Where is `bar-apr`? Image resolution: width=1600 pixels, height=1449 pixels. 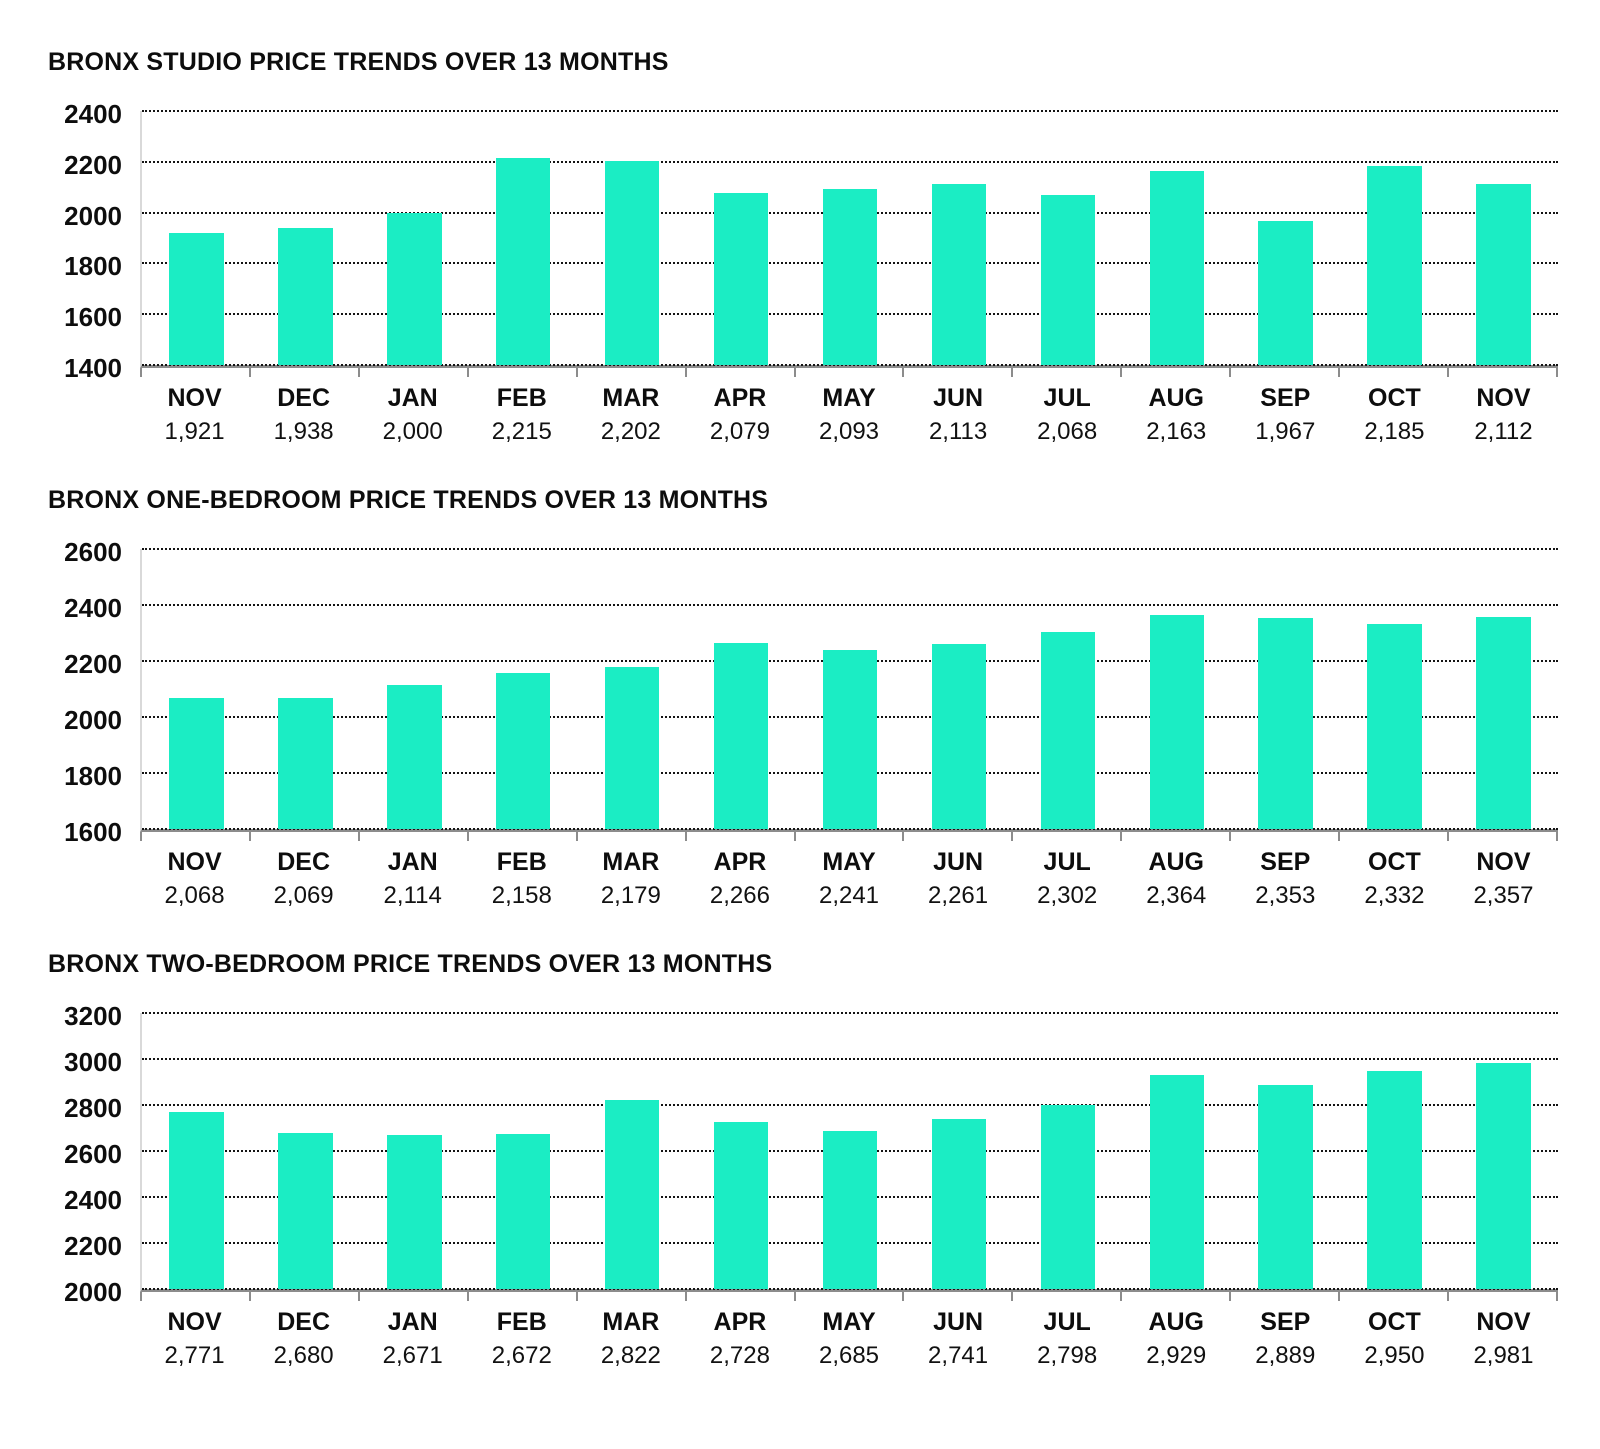 bar-apr is located at coordinates (741, 1205).